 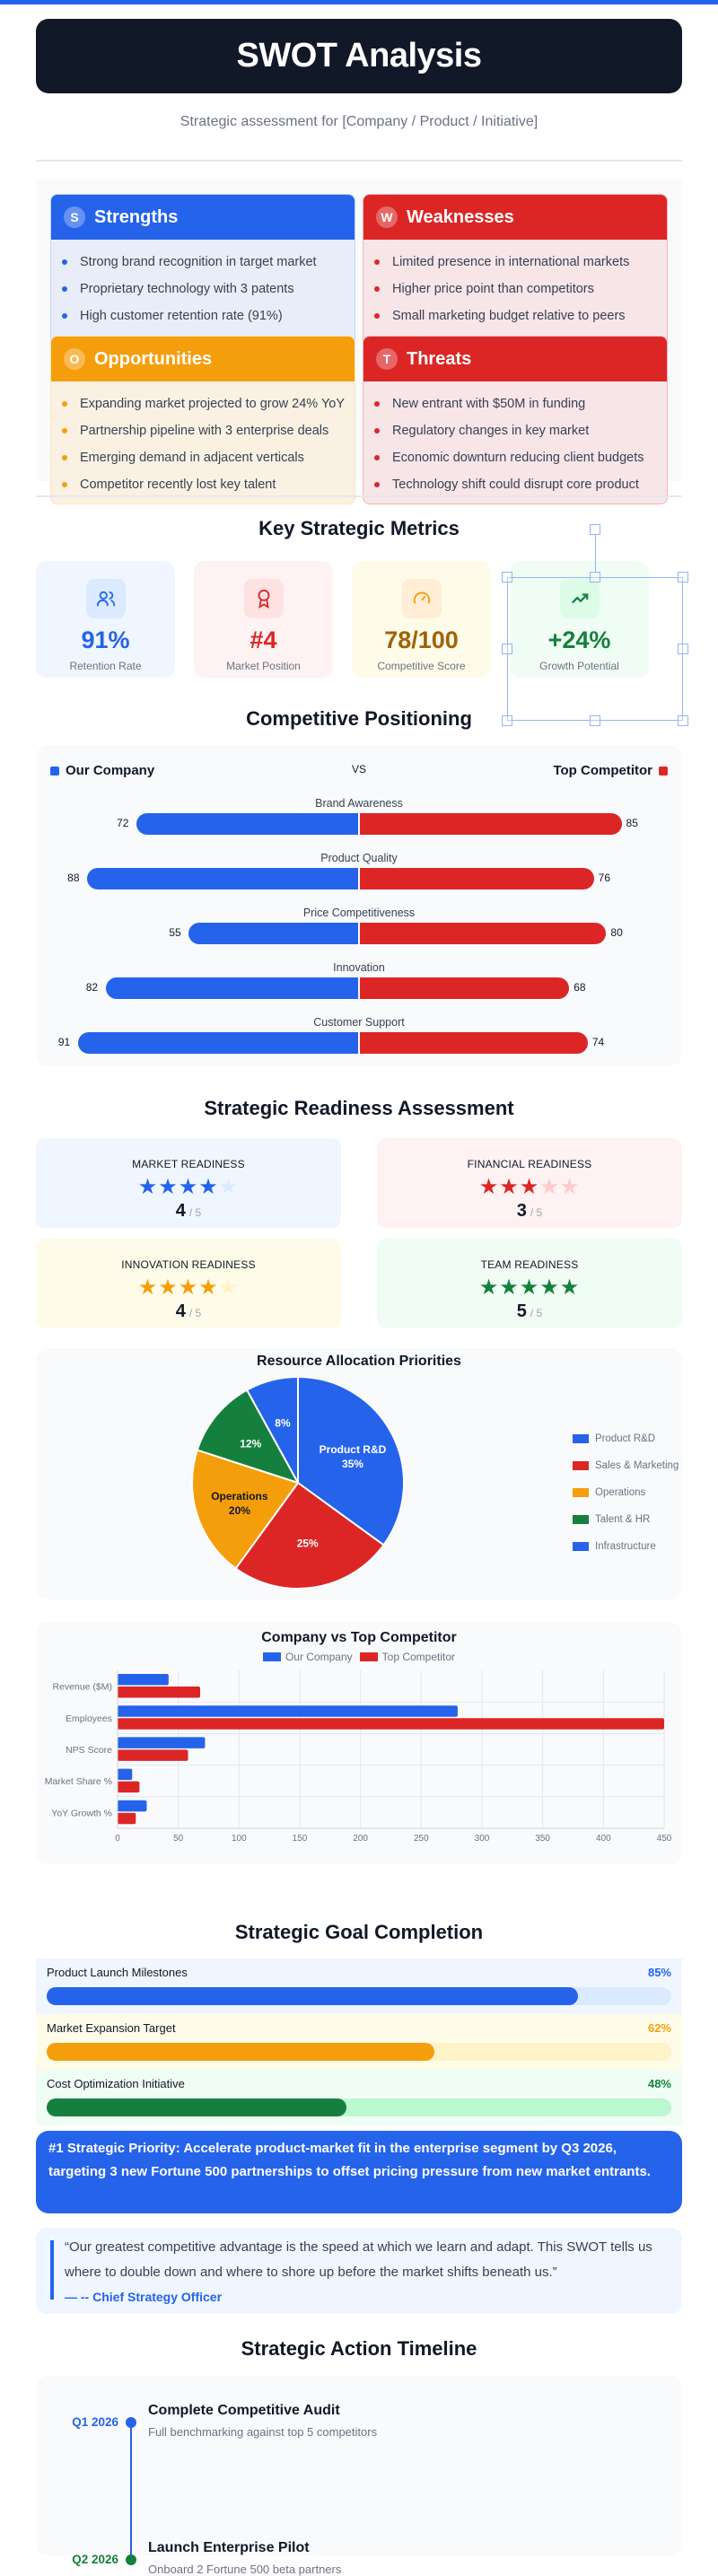 I want to click on metric-label: Growth Potential, so click(x=579, y=666).